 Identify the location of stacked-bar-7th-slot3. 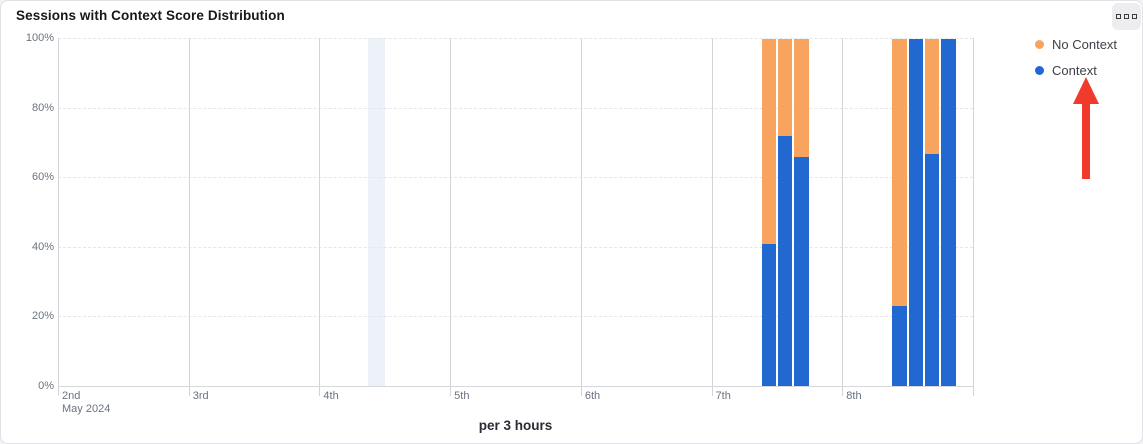
(768, 212).